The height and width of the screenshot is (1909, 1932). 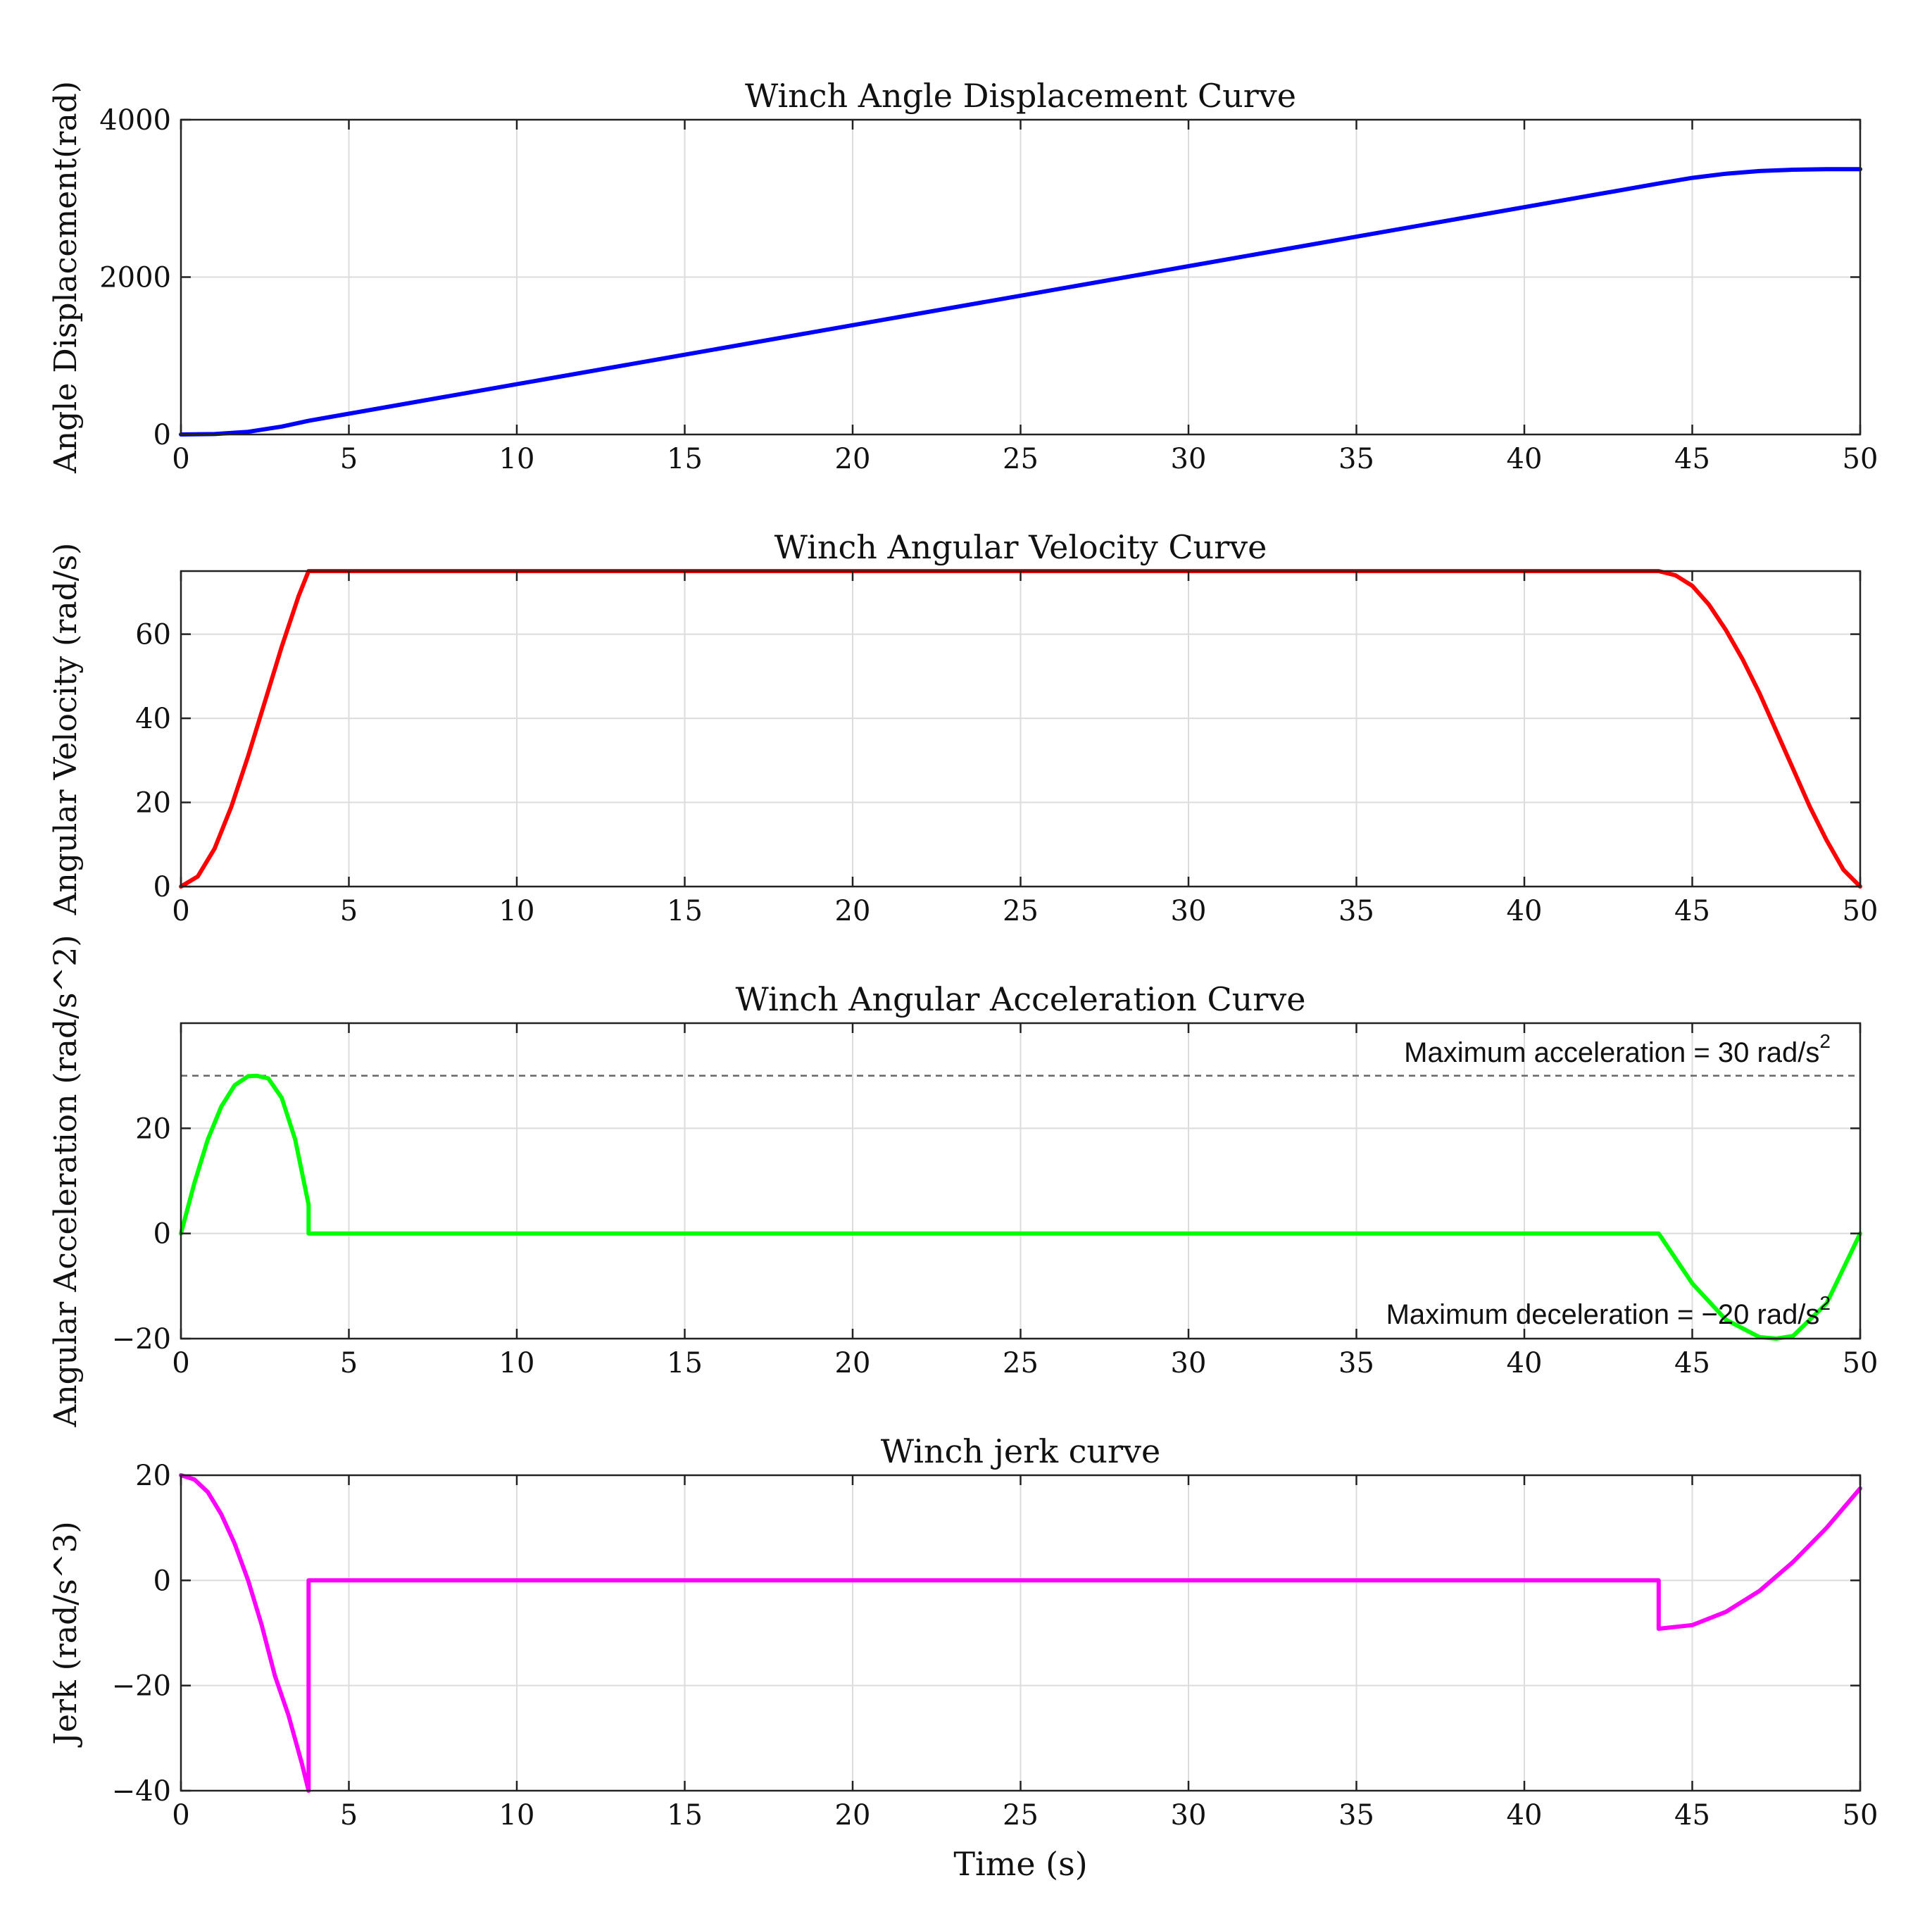 What do you see at coordinates (153, 719) in the screenshot?
I see `y-tick-label: 40` at bounding box center [153, 719].